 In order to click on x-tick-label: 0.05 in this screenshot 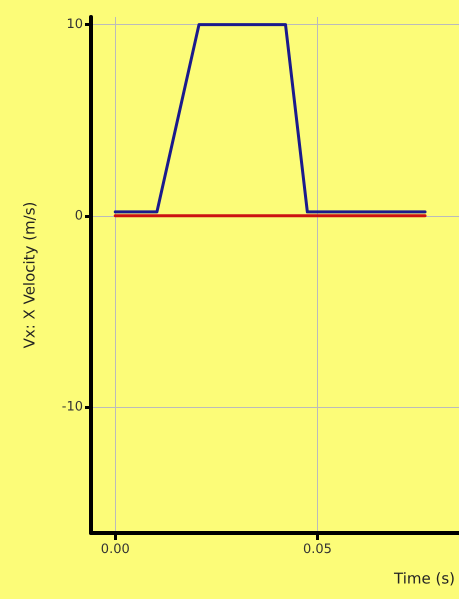, I will do `click(317, 549)`.